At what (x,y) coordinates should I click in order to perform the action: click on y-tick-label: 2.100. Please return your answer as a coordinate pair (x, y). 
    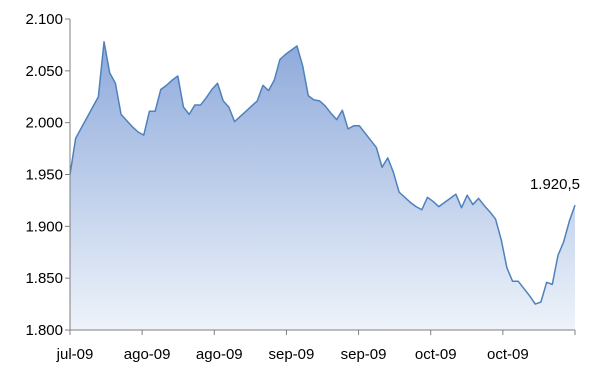
    Looking at the image, I should click on (44, 19).